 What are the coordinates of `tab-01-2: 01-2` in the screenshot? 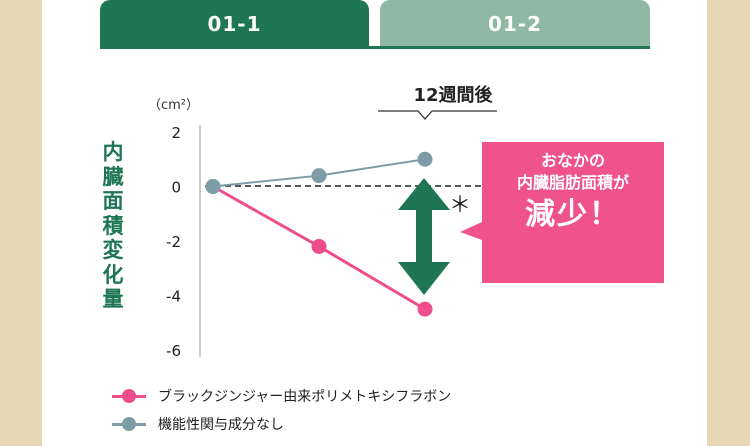 It's located at (515, 24).